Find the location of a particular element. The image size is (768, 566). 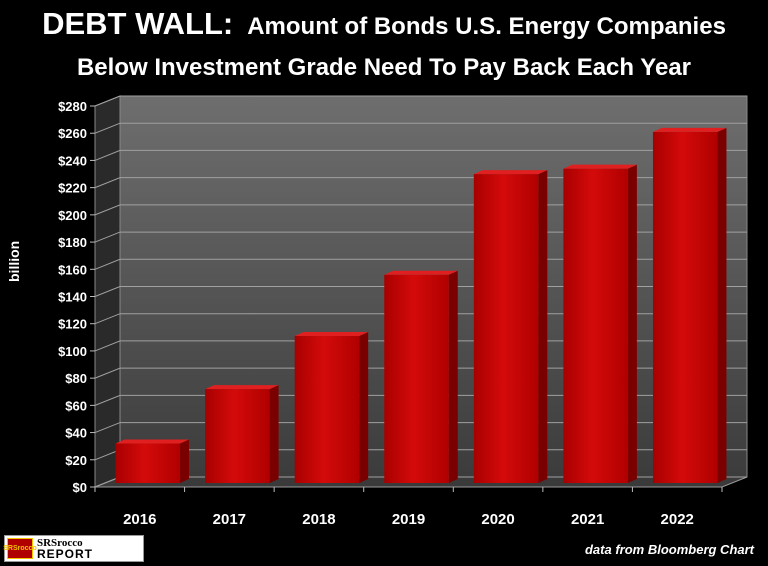

logo-line1: SRSrocco is located at coordinates (60, 542).